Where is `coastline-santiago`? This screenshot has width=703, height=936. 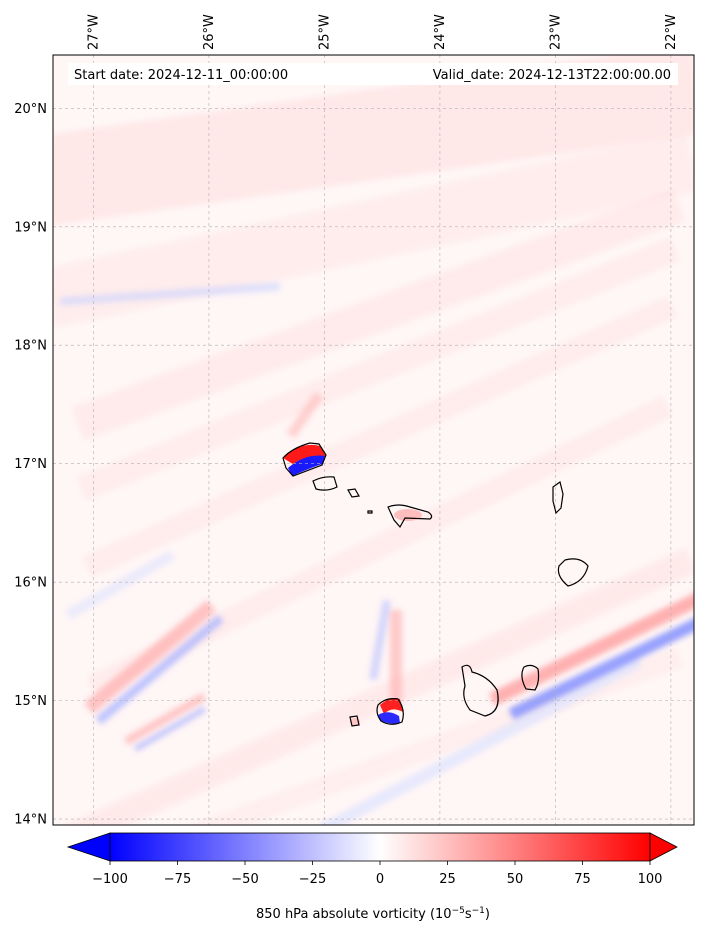
coastline-santiago is located at coordinates (480, 690).